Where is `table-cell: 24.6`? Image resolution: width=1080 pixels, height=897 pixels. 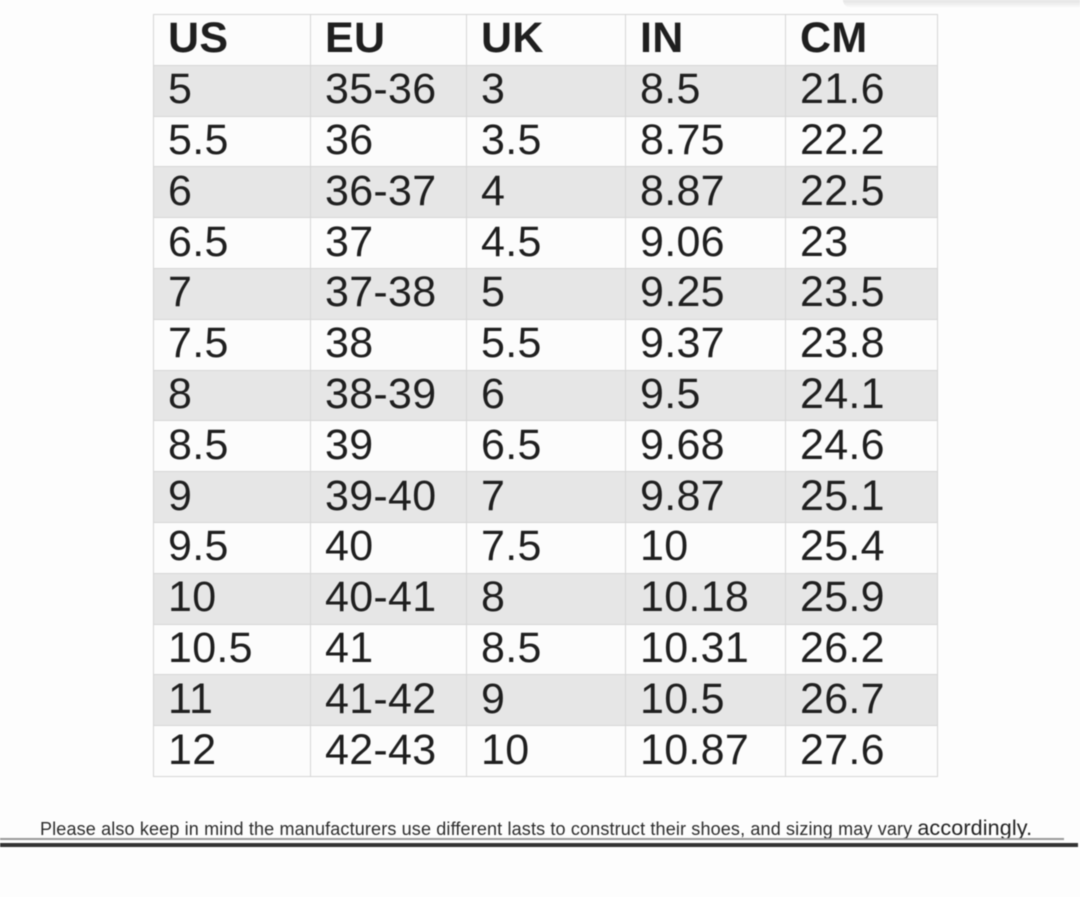
table-cell: 24.6 is located at coordinates (861, 446).